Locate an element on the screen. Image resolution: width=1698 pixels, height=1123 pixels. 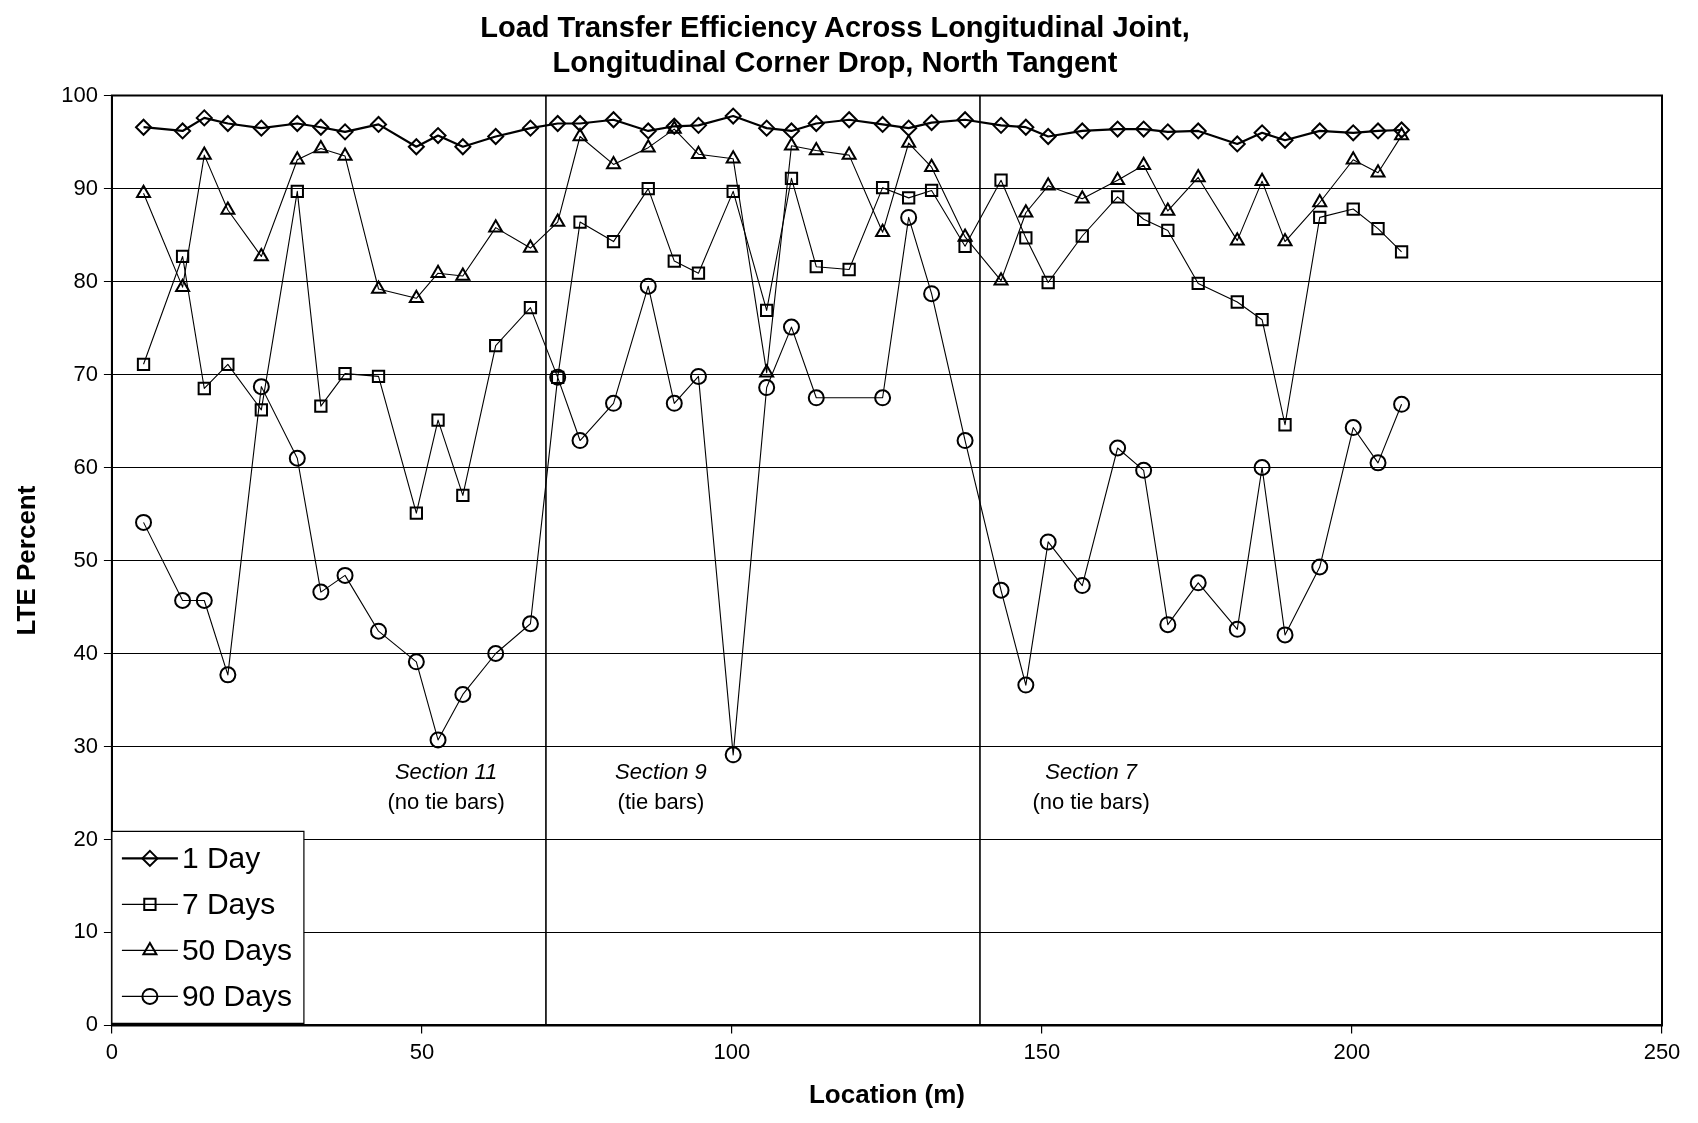
legend-label: 7 Days is located at coordinates (228, 903).